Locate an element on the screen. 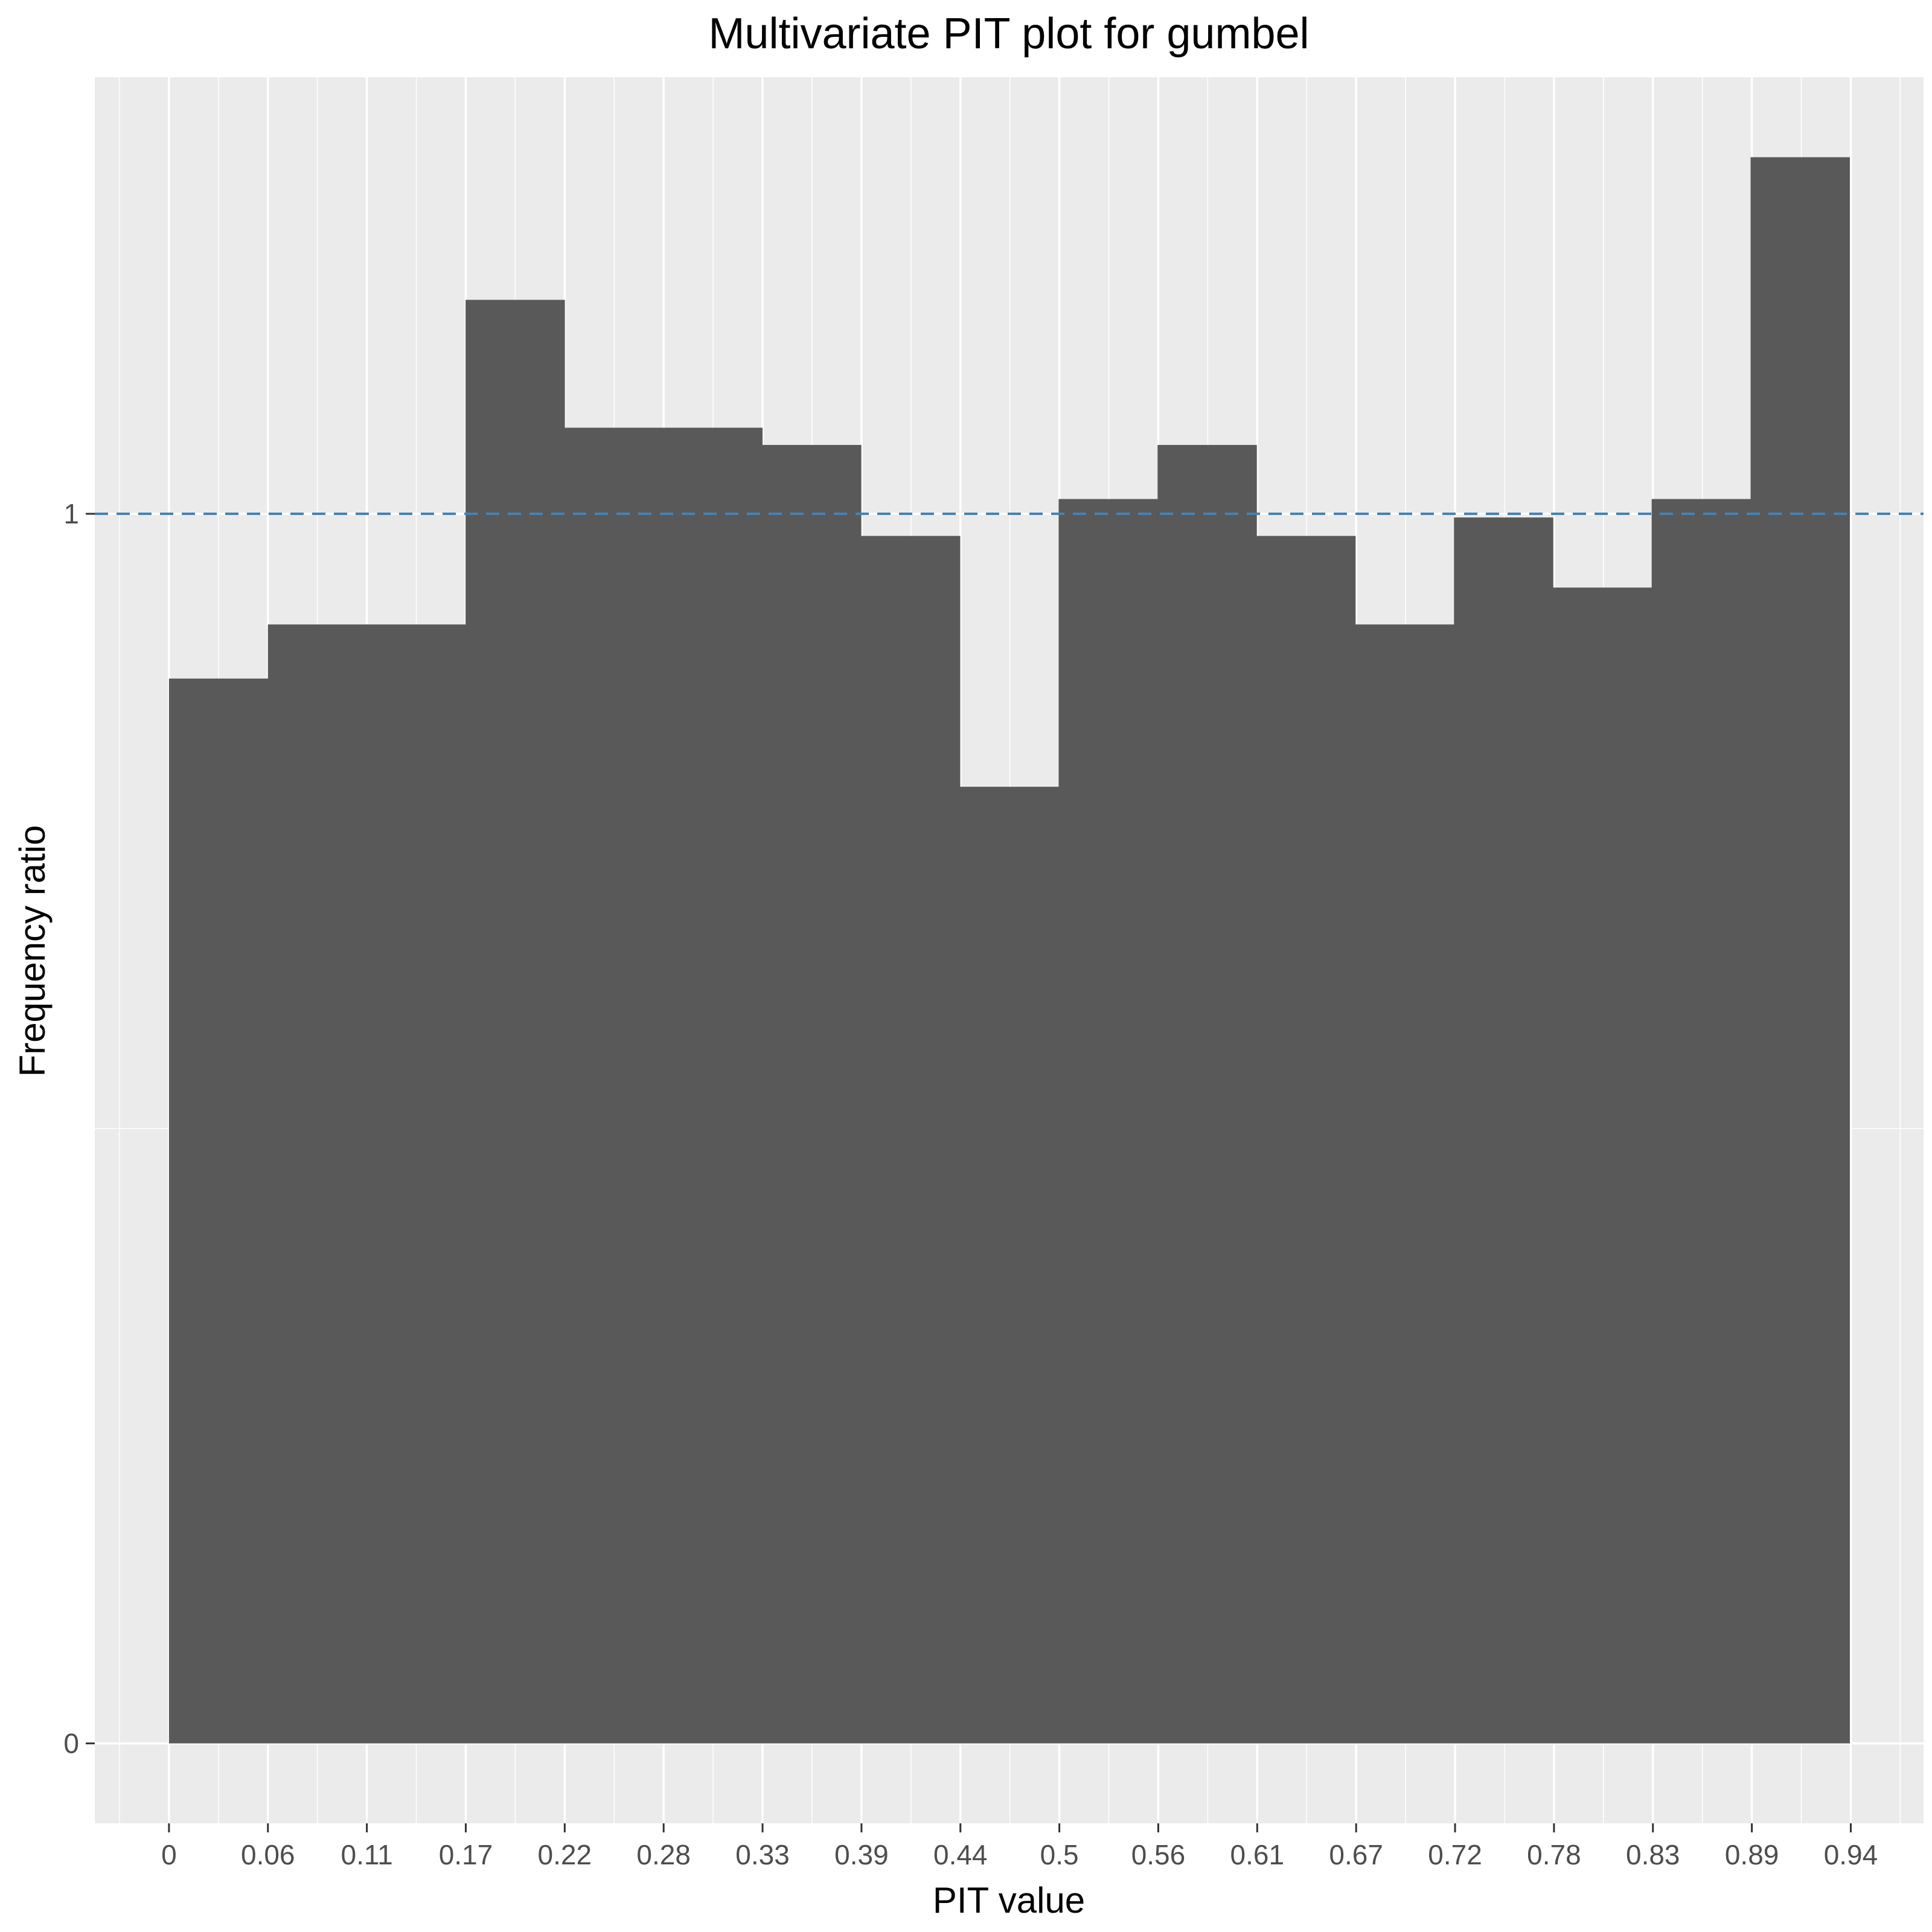 The width and height of the screenshot is (1932, 1932). y-axis-title: Frequency ratio is located at coordinates (32, 951).